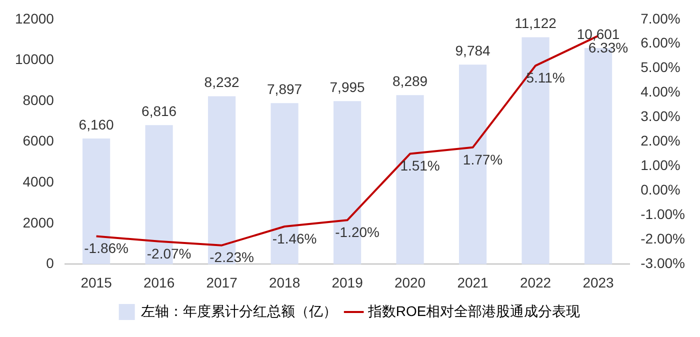 Image resolution: width=700 pixels, height=337 pixels. Describe the element at coordinates (222, 82) in the screenshot. I see `data-label: 8,232` at that location.